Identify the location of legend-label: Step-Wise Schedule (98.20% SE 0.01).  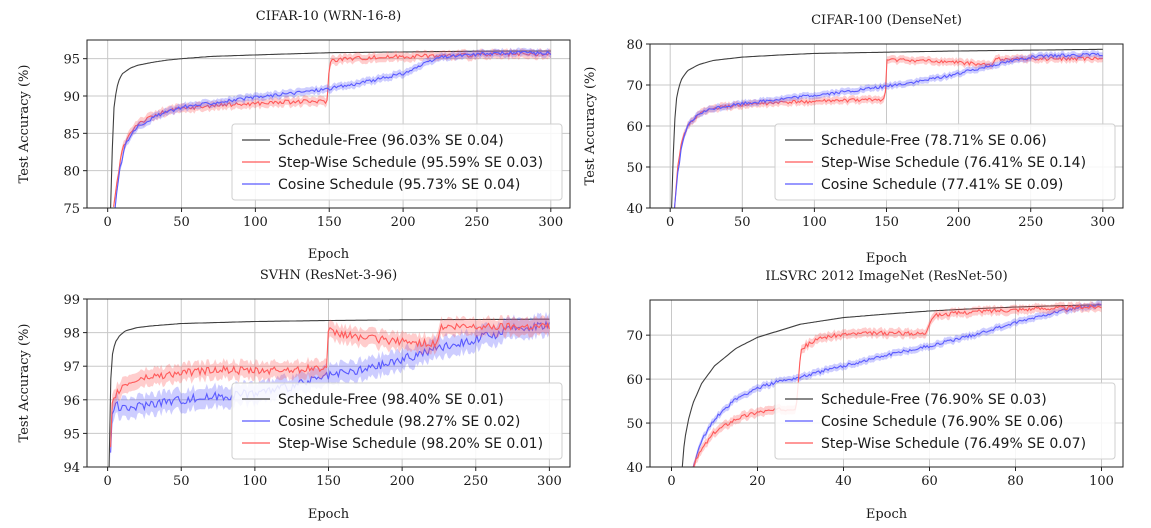
(410, 444).